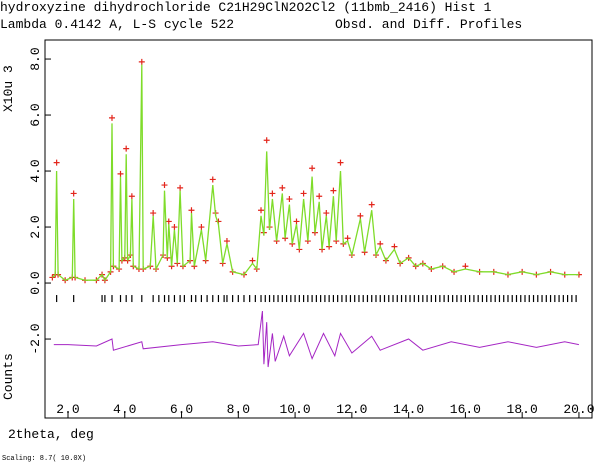 The width and height of the screenshot is (600, 463). Describe the element at coordinates (408, 409) in the screenshot. I see `x-tick-label: 14.0` at that location.